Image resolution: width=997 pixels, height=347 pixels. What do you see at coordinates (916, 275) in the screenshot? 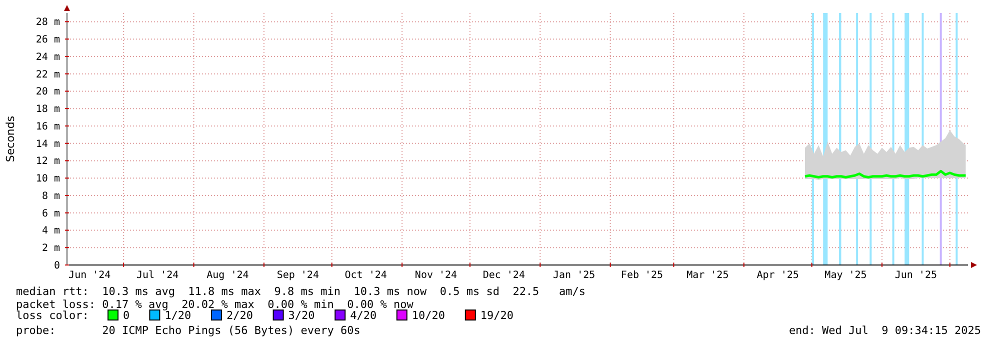
I see `x-tick-label: Jun '25` at bounding box center [916, 275].